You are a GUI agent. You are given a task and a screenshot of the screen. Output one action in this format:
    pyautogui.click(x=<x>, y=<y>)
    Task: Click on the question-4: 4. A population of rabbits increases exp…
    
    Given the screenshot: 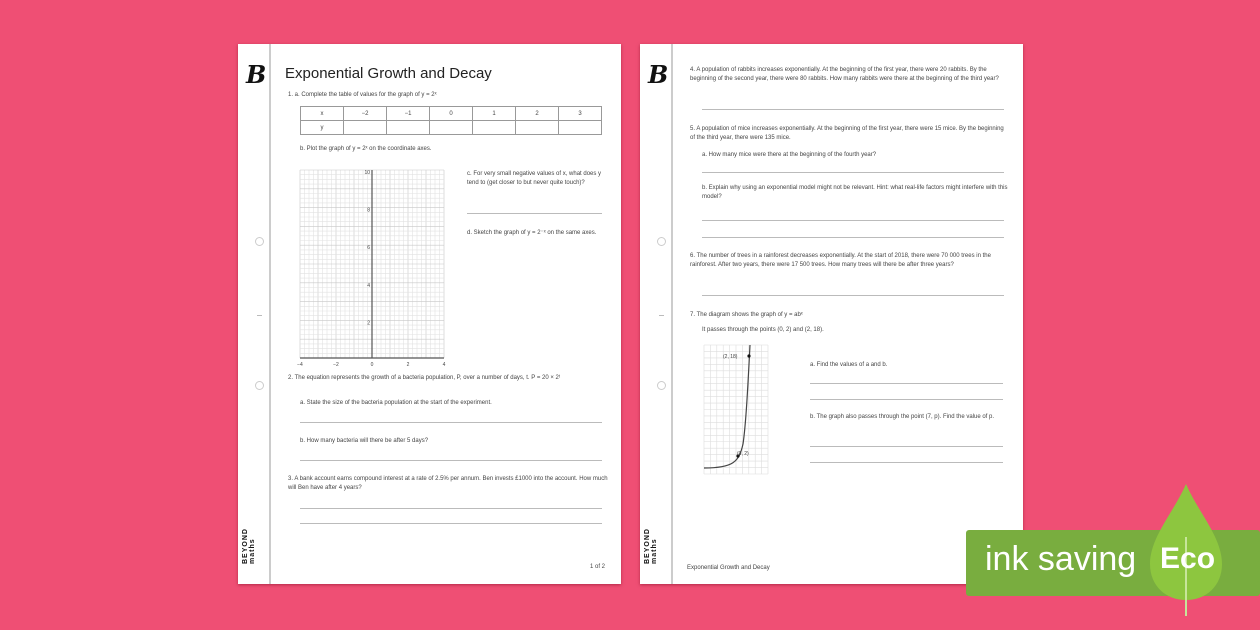 What is the action you would take?
    pyautogui.click(x=844, y=74)
    